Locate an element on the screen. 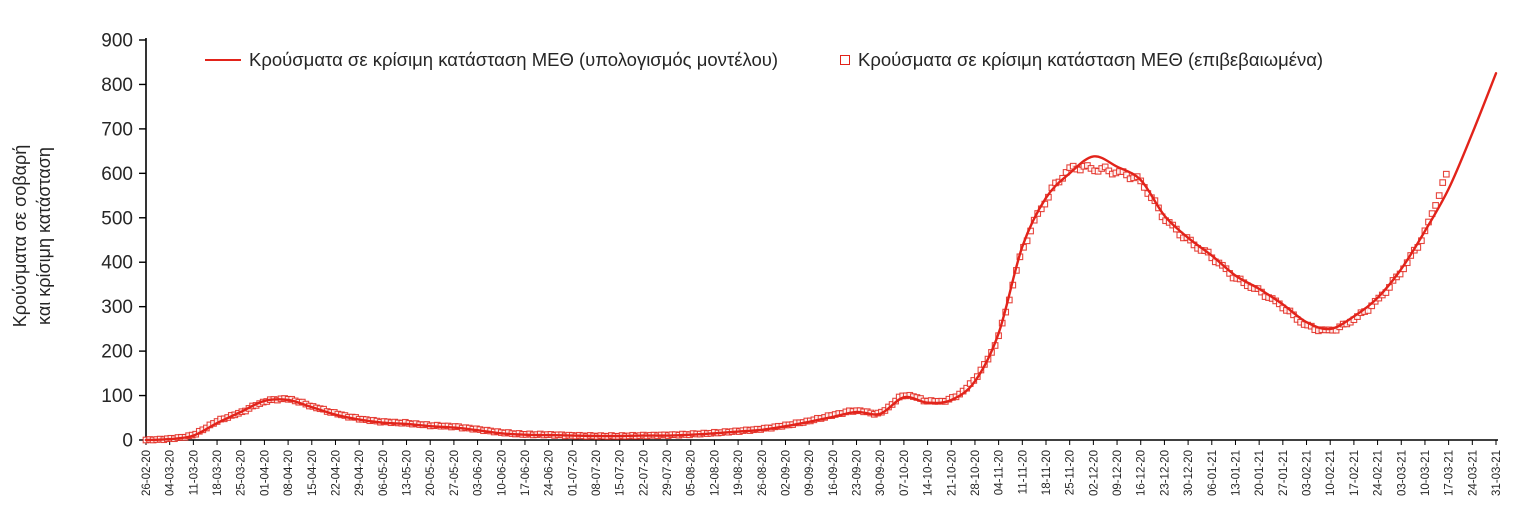 The width and height of the screenshot is (1523, 529). x-tick-label: 09-12-20 is located at coordinates (1118, 473).